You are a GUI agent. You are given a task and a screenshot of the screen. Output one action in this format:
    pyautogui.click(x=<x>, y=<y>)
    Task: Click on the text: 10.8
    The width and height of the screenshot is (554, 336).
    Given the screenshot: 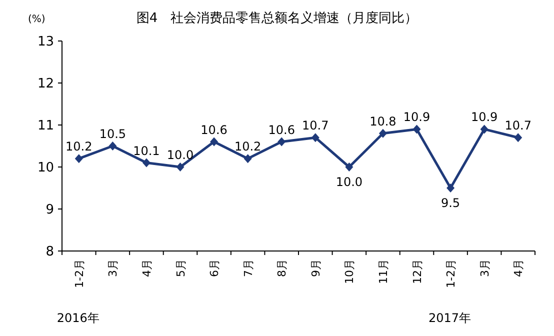 What is the action you would take?
    pyautogui.click(x=383, y=121)
    